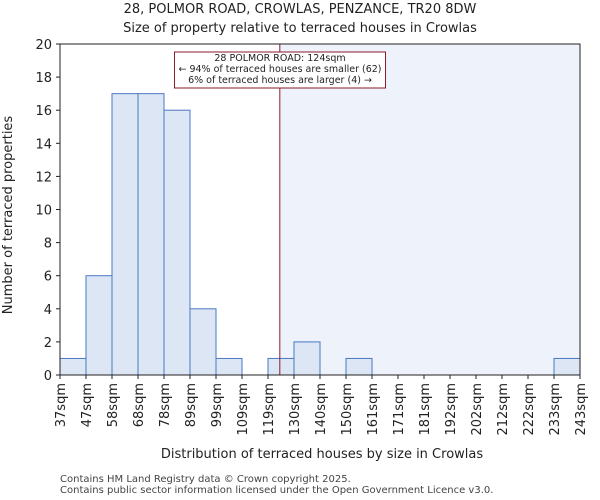  I want to click on bar-119sqm, so click(281, 366).